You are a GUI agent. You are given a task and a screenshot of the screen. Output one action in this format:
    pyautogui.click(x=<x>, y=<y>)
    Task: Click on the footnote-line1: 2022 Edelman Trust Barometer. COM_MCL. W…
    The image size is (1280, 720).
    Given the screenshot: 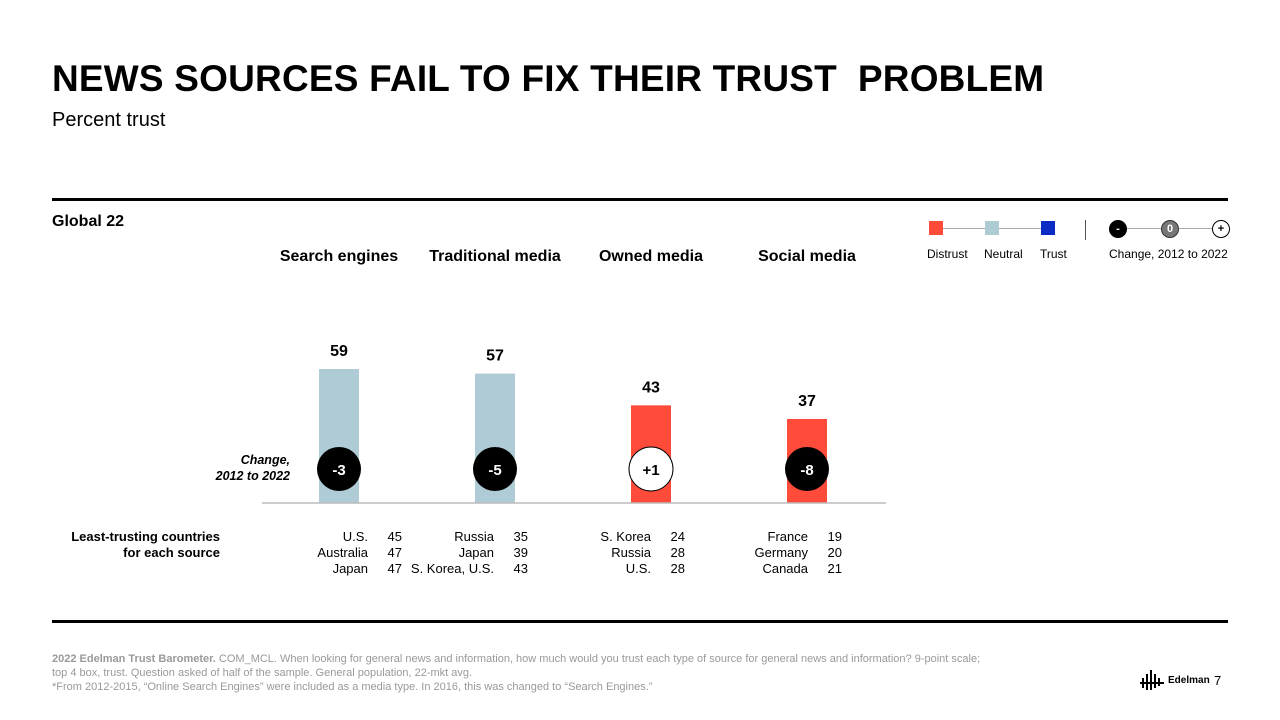 What is the action you would take?
    pyautogui.click(x=582, y=659)
    